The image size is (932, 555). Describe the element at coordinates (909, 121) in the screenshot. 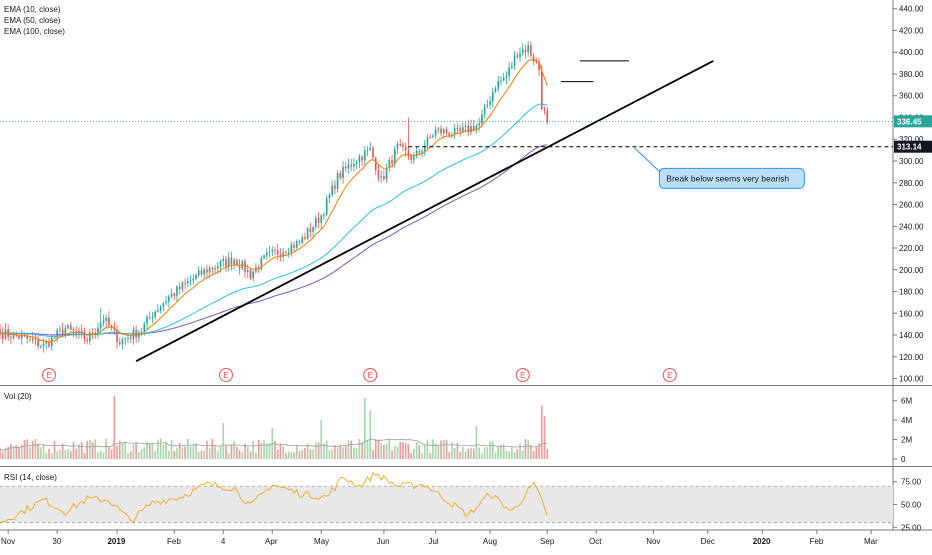

I see `last-price-label: 336.45` at that location.